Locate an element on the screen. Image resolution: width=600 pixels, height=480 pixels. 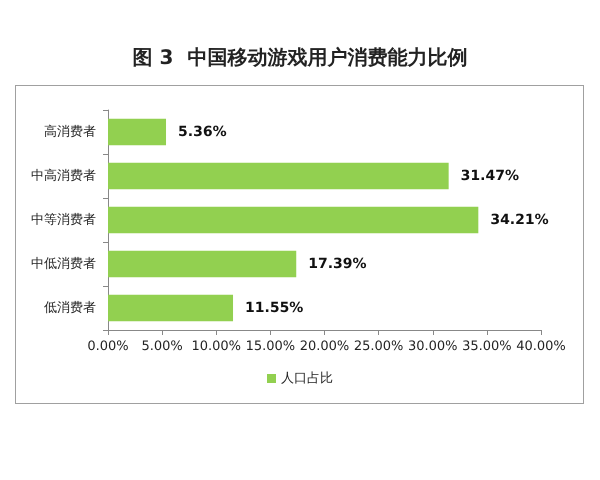
legend-label: 人口占比 is located at coordinates (307, 378).